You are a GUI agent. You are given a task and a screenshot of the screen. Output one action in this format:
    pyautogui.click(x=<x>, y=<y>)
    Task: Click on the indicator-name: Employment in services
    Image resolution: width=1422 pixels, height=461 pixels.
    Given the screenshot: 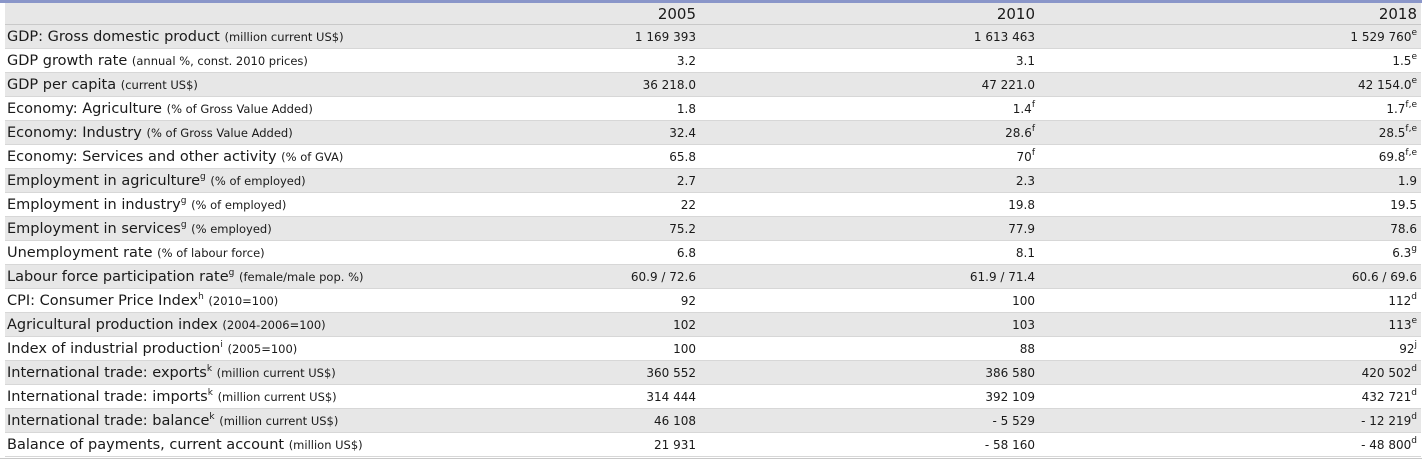 What is the action you would take?
    pyautogui.click(x=94, y=228)
    